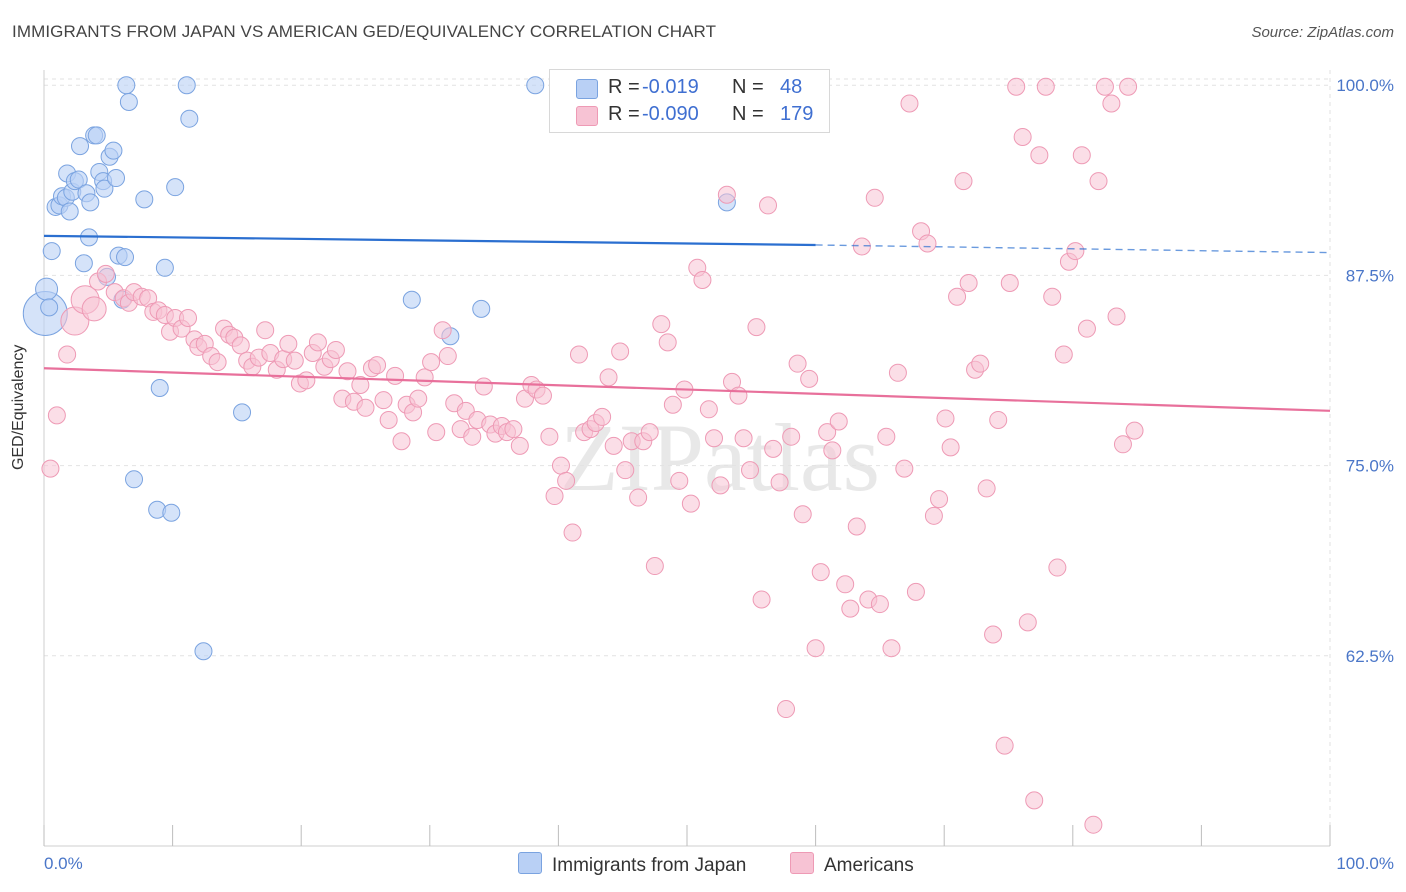 The height and width of the screenshot is (892, 1406). I want to click on legend: R = -0.019 N = 48 R = -0.090 N = 179, so click(689, 101).